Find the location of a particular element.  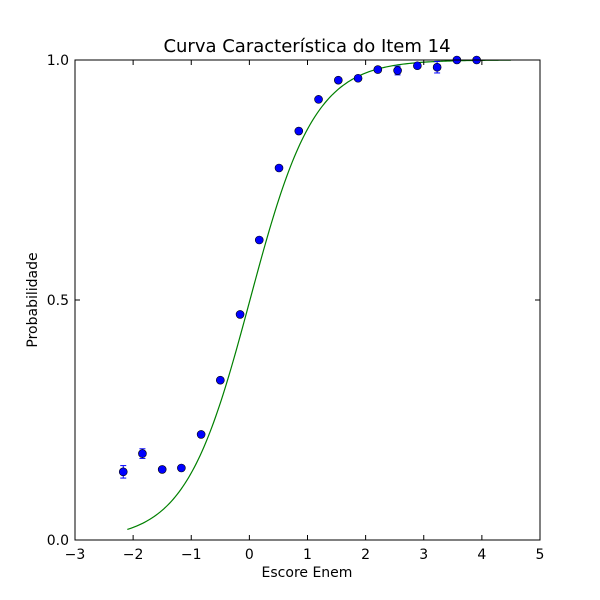

x-tick-label: −2 is located at coordinates (133, 555).